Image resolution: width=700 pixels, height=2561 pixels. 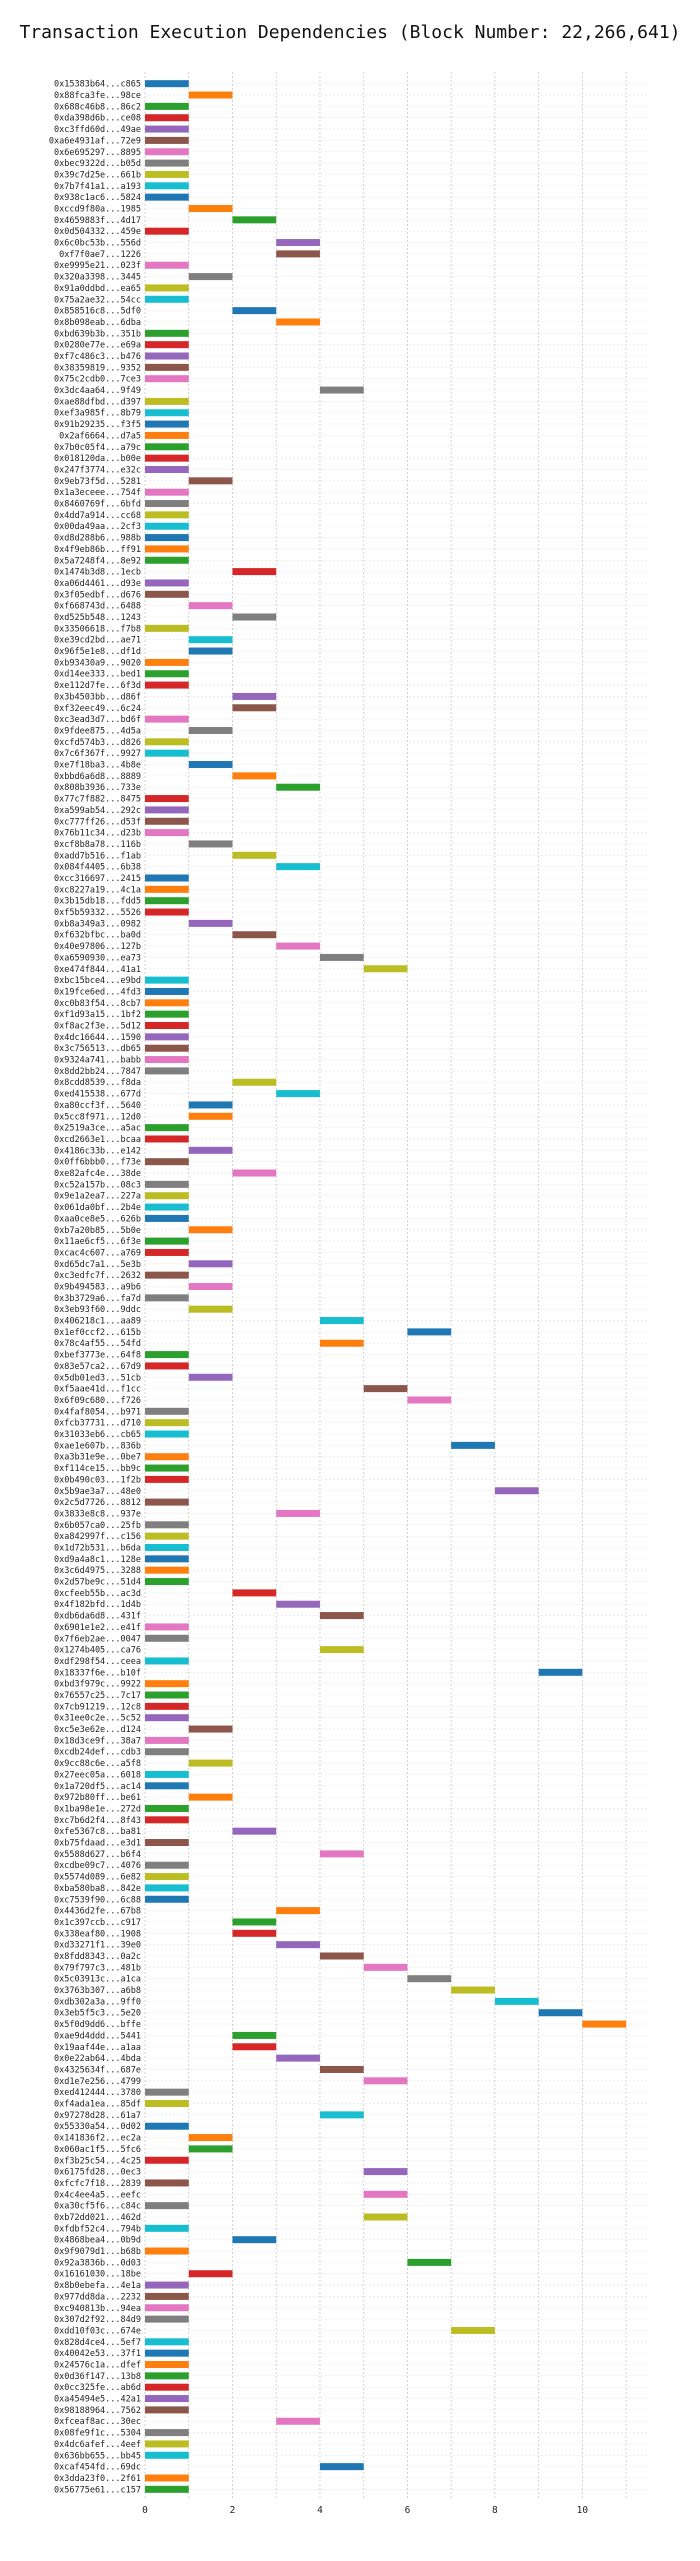 I want to click on y-tick-label: 0xfcfc7f18...2839, so click(x=97, y=2184).